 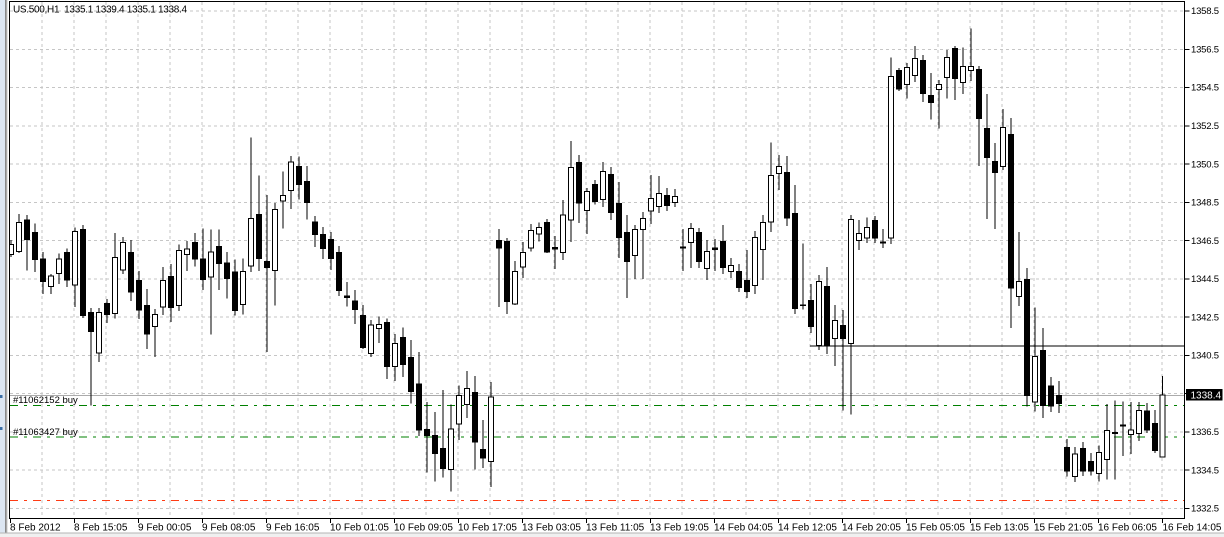 I want to click on svg-text: 13 Feb 19:05, so click(x=679, y=528).